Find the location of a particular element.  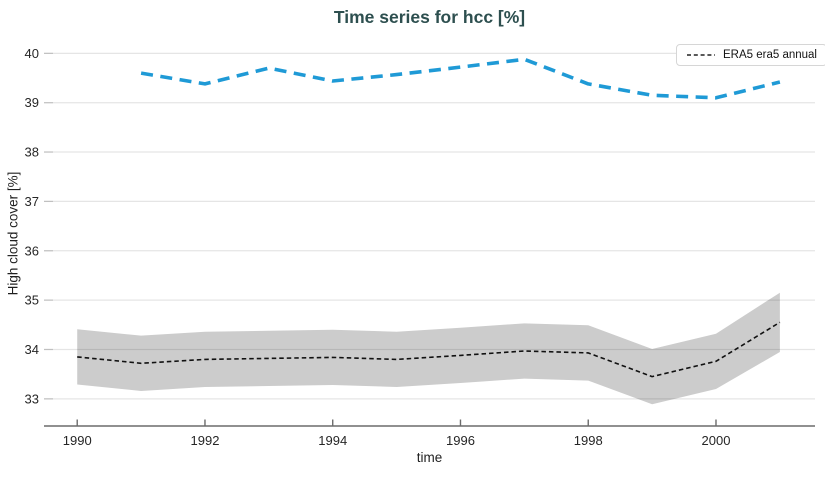

y-tick-label: 37 is located at coordinates (32, 201).